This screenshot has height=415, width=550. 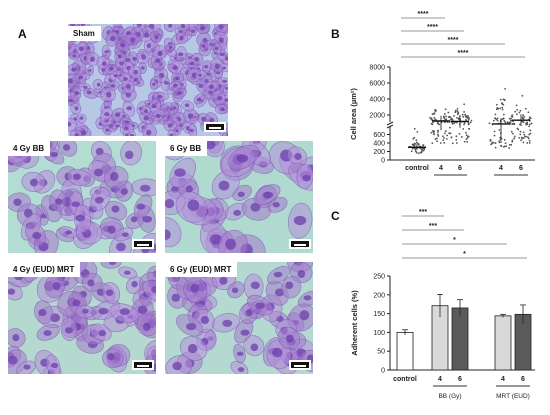 I want to click on micrograph-mrt6-scalebar, so click(x=300, y=365).